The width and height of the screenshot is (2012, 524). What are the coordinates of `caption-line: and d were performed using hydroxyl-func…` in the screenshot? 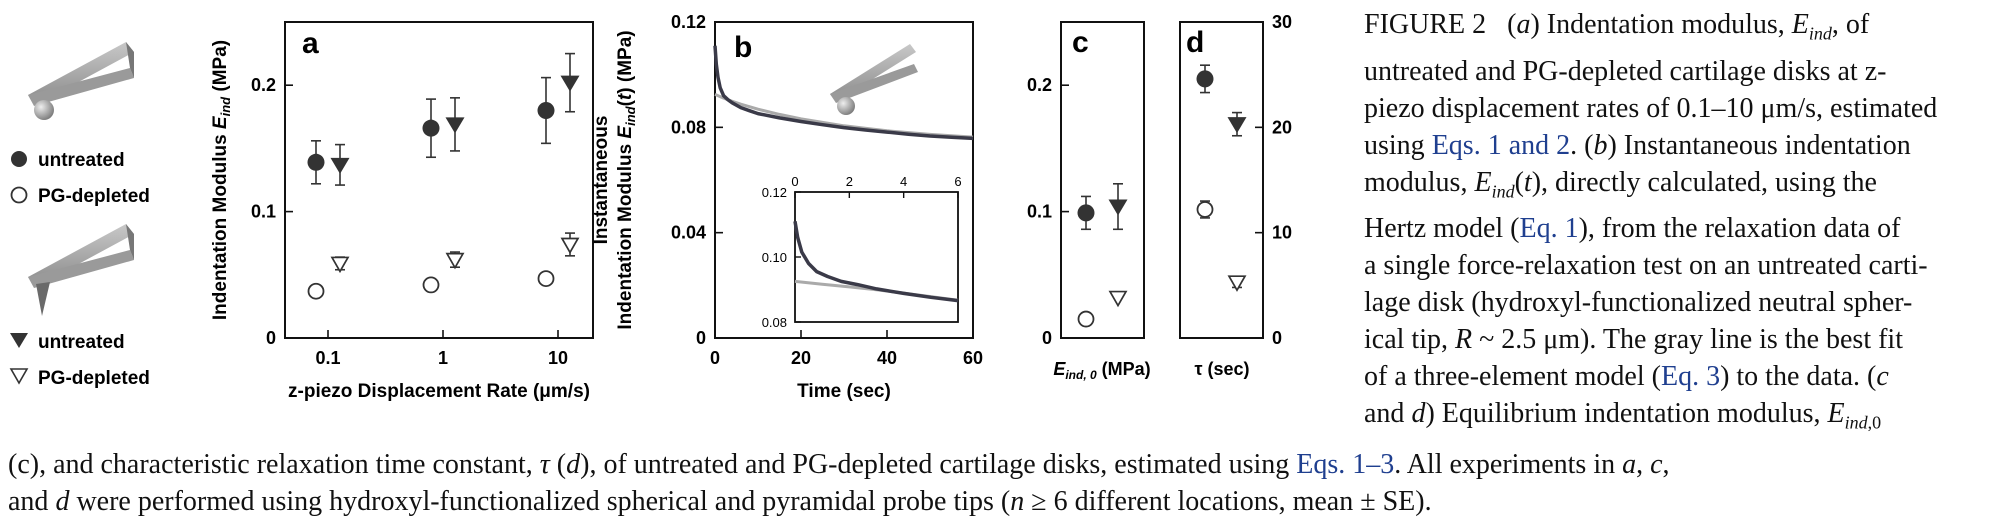 It's located at (720, 501).